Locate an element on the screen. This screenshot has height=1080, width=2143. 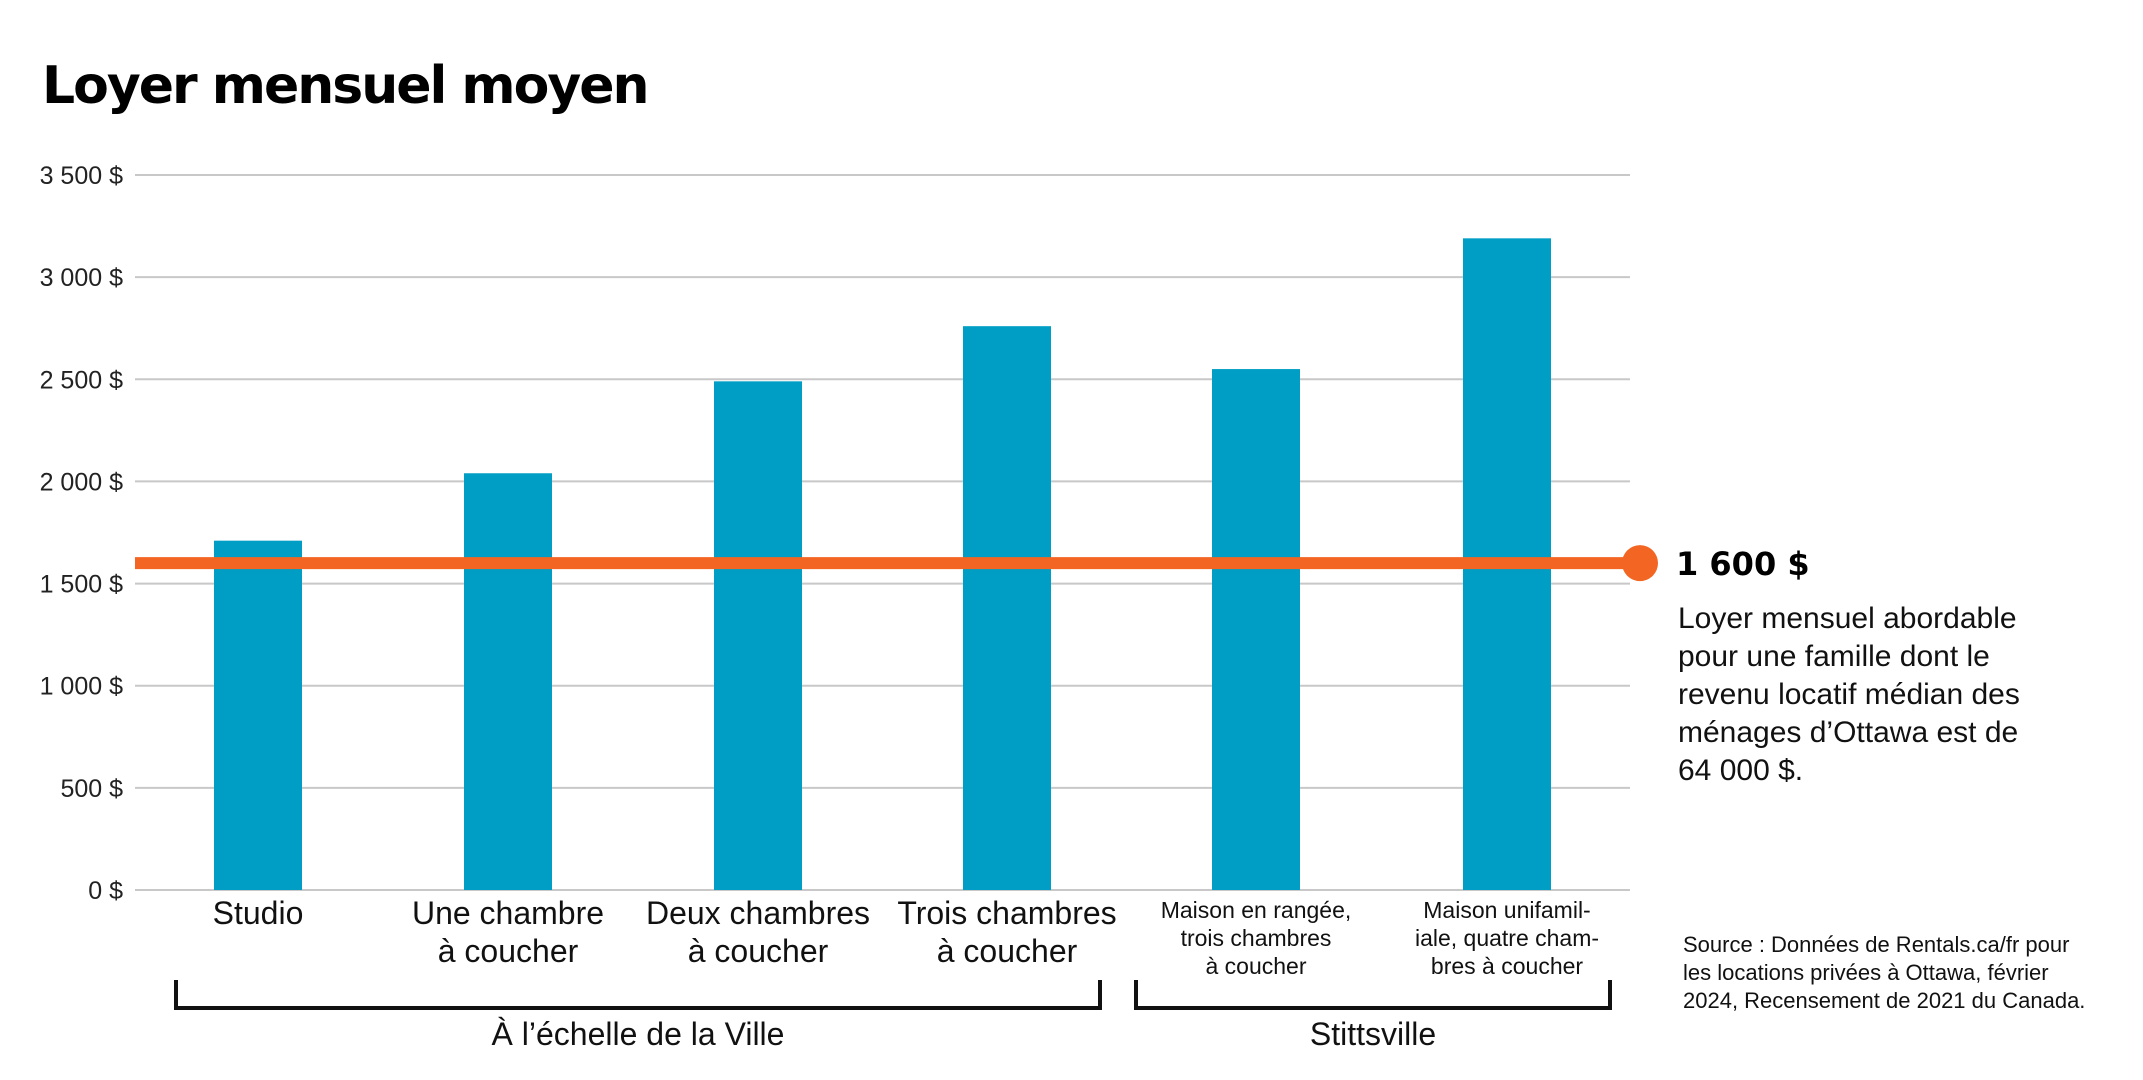
group-label: Stittsville is located at coordinates (1373, 1034).